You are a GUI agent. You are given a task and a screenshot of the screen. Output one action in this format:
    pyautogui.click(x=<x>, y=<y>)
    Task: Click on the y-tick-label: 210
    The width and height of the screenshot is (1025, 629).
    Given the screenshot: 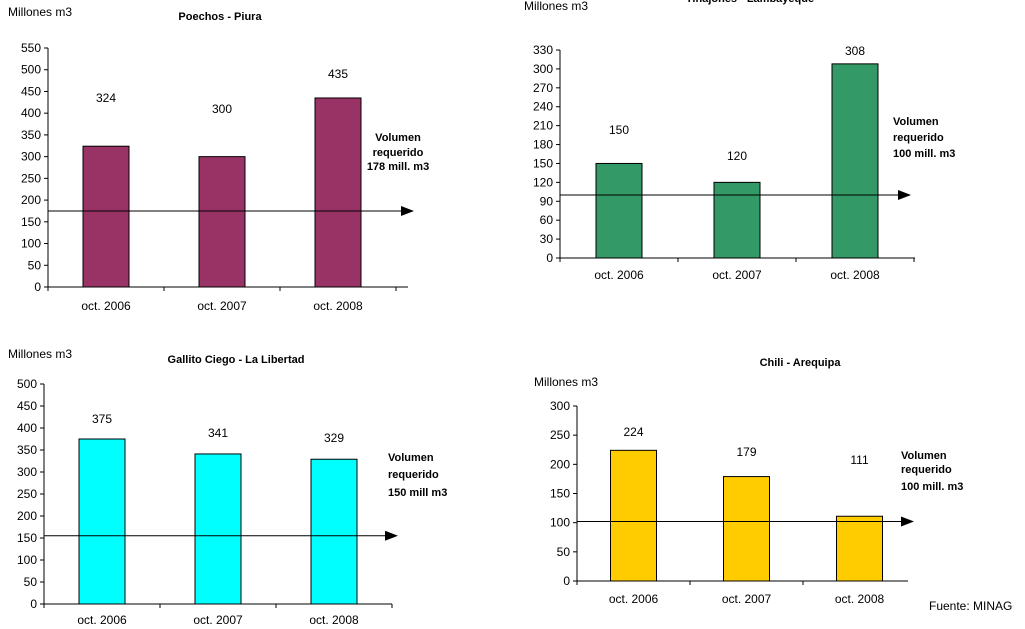 What is the action you would take?
    pyautogui.click(x=543, y=126)
    